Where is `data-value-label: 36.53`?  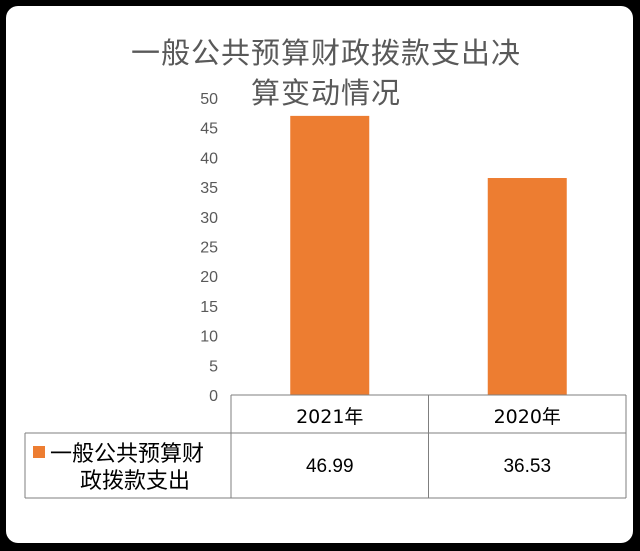
data-value-label: 36.53 is located at coordinates (527, 466).